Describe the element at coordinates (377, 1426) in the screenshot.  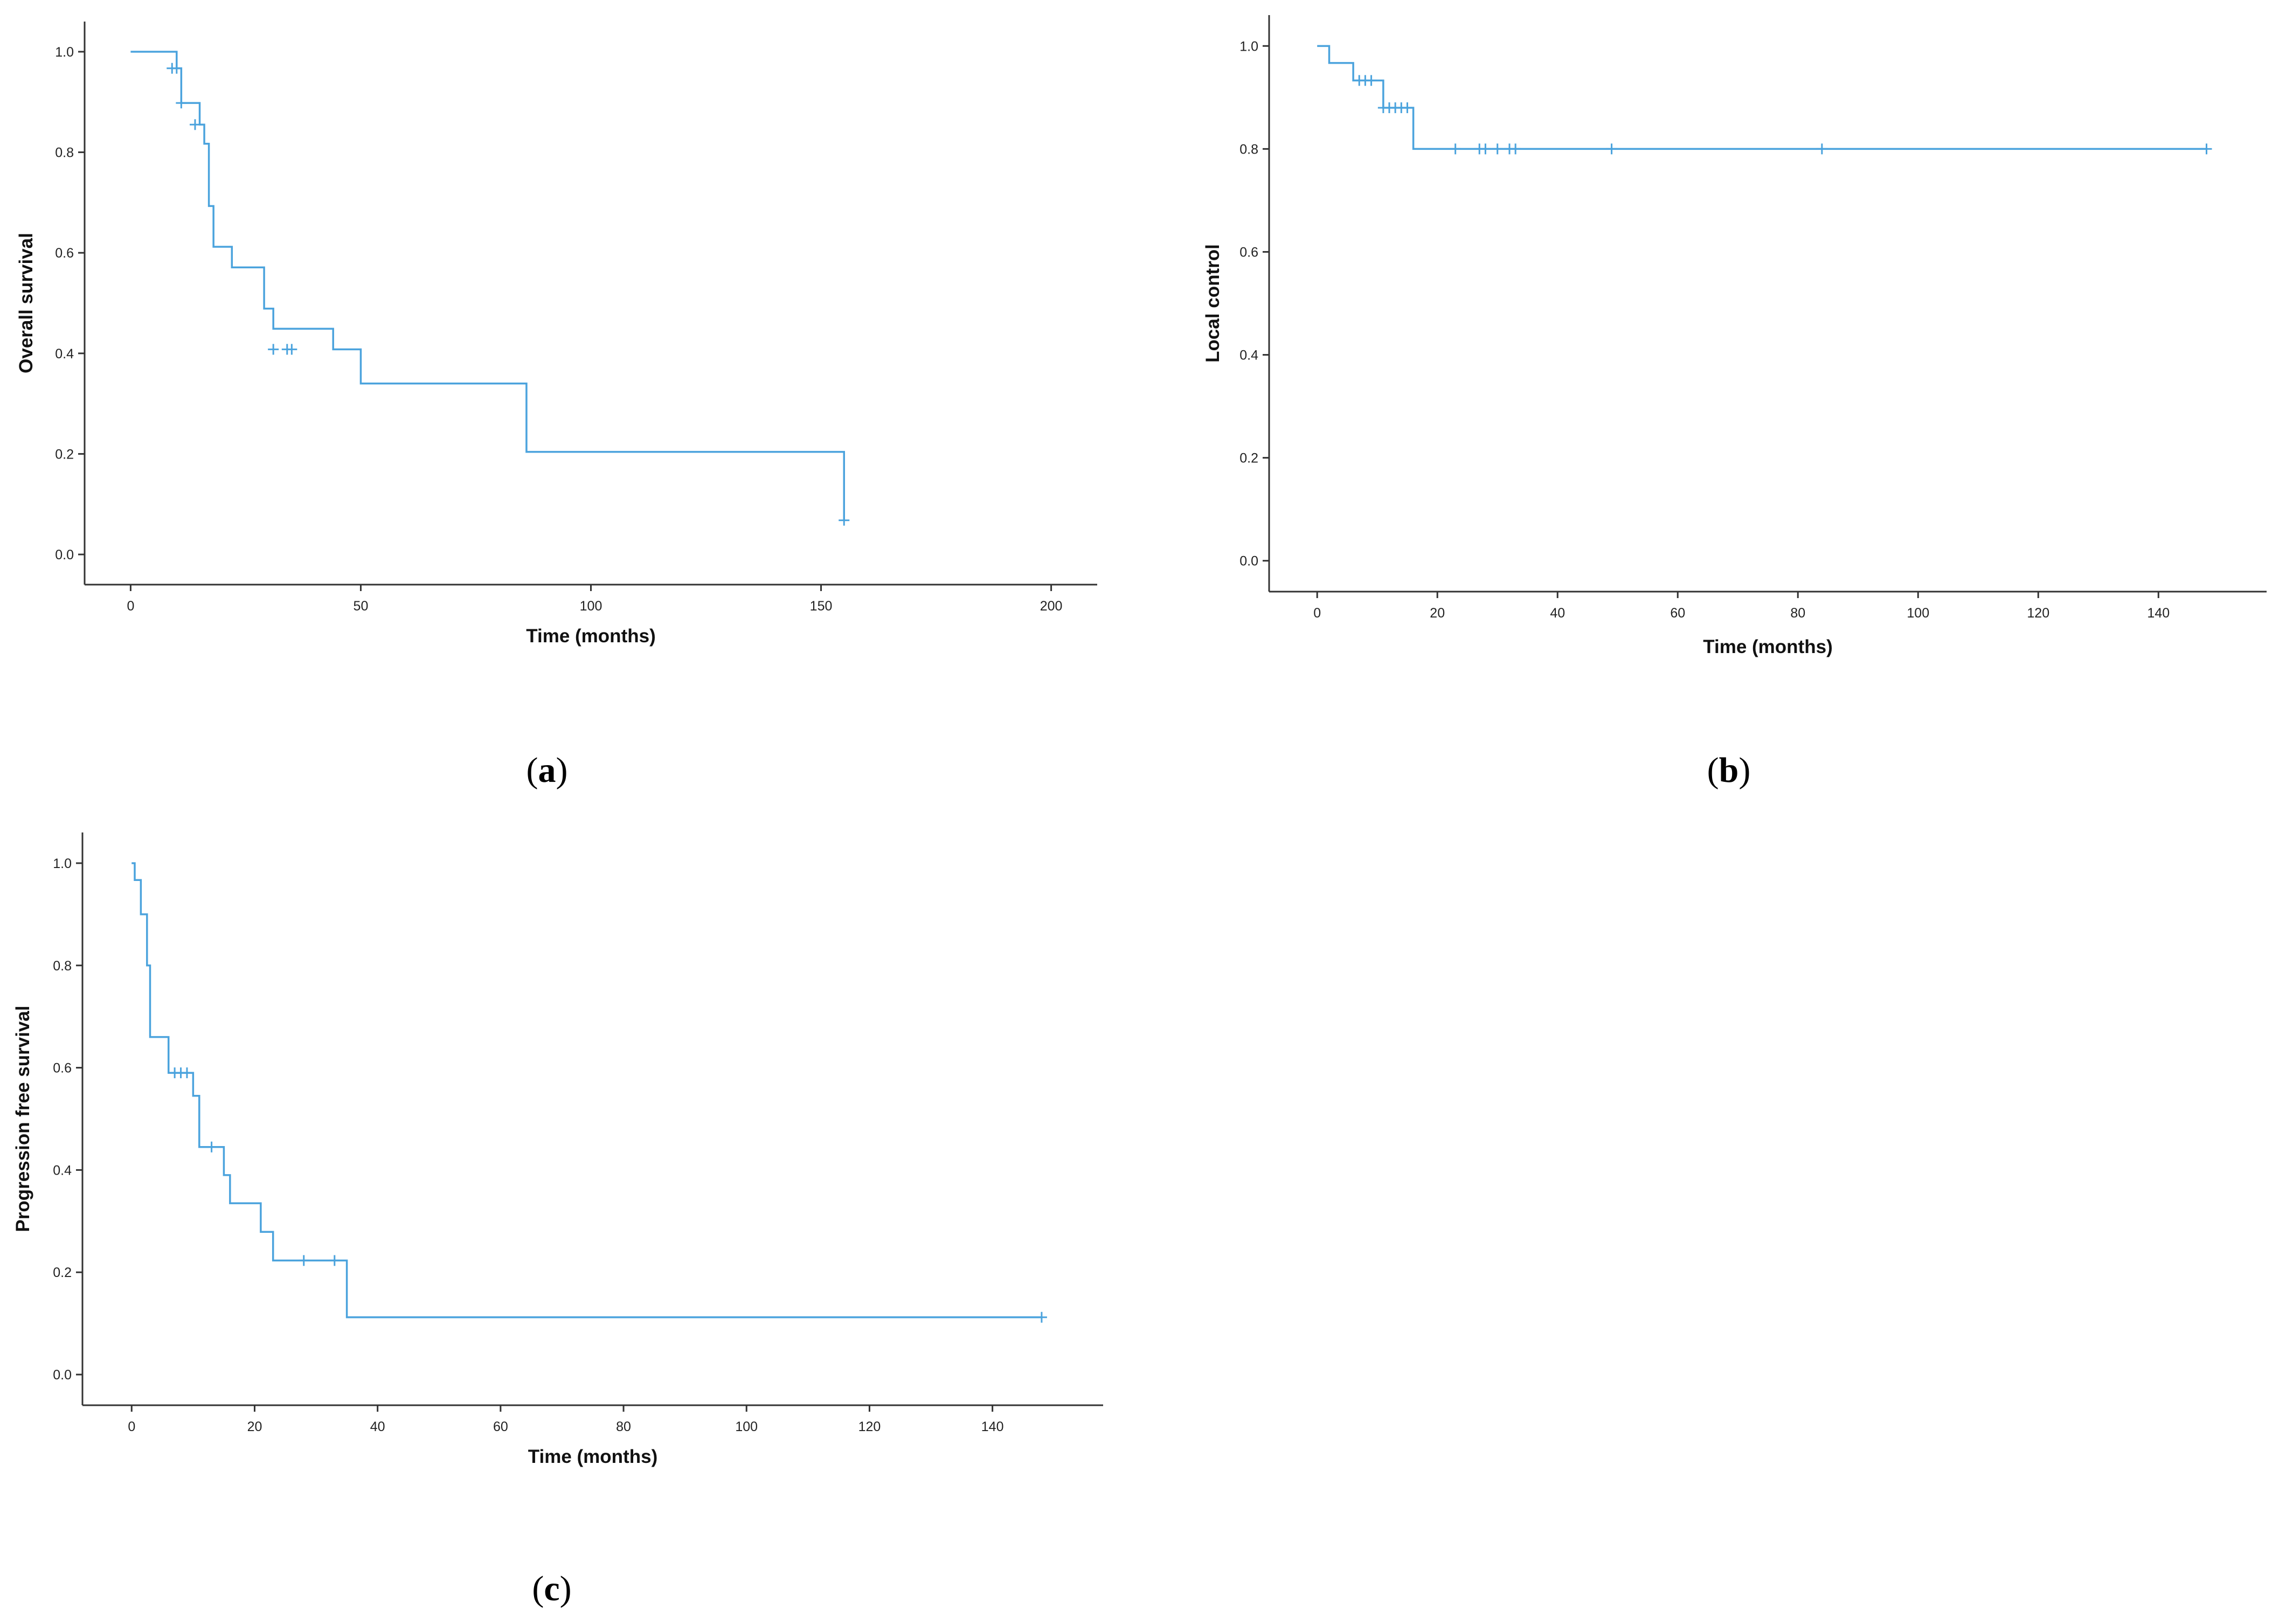
I see `panel-c-x-tick-label: 40` at that location.